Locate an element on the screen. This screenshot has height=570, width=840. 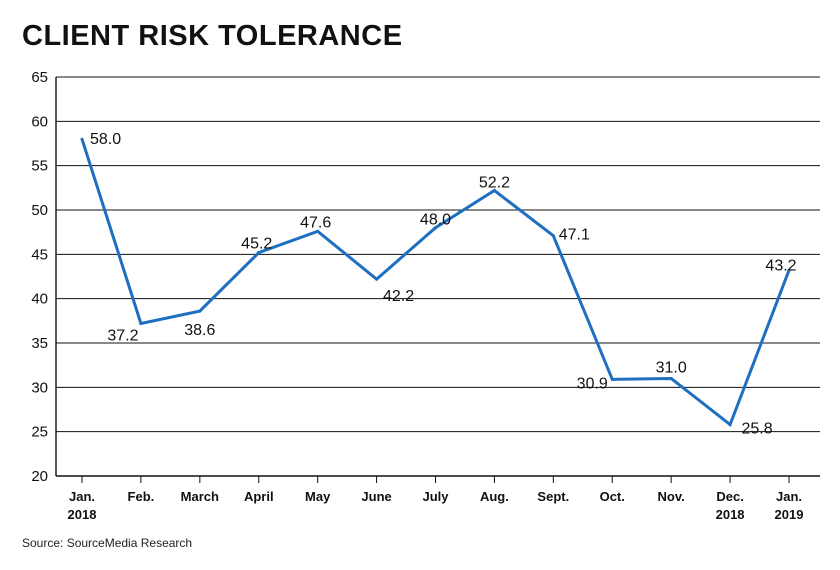
y-tick-label: 40 is located at coordinates (39, 299).